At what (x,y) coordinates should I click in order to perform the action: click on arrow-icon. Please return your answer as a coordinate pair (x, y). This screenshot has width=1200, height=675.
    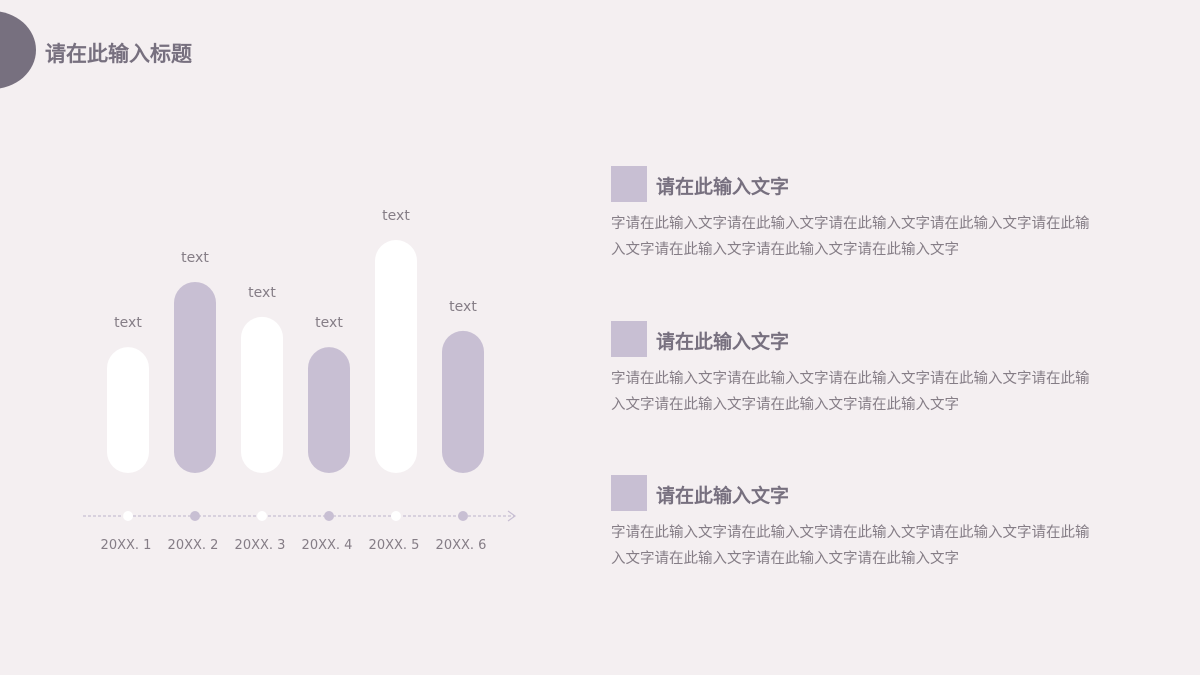
    Looking at the image, I should click on (512, 516).